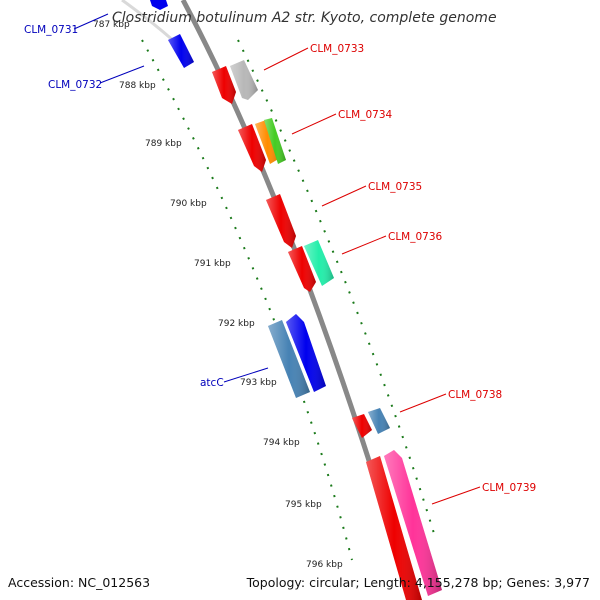 The height and width of the screenshot is (600, 600). I want to click on feature-red-a, so click(224, 85).